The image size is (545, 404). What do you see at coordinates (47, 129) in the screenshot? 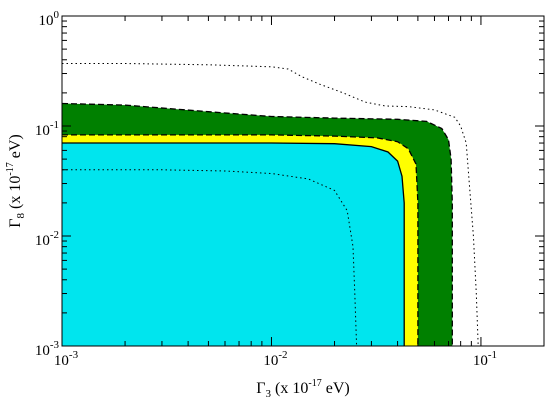
I see `y-tick-label: 10⁻¹` at bounding box center [47, 129].